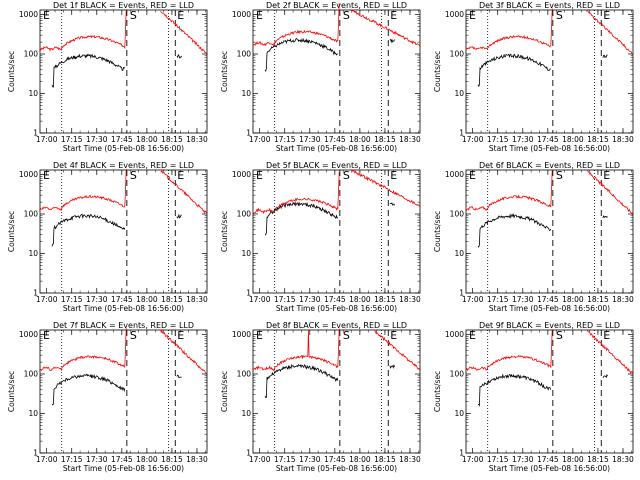 The height and width of the screenshot is (480, 640). Describe the element at coordinates (123, 5) in the screenshot. I see `panel-title: Det 1f BLACK = Events, RED = LLD` at that location.